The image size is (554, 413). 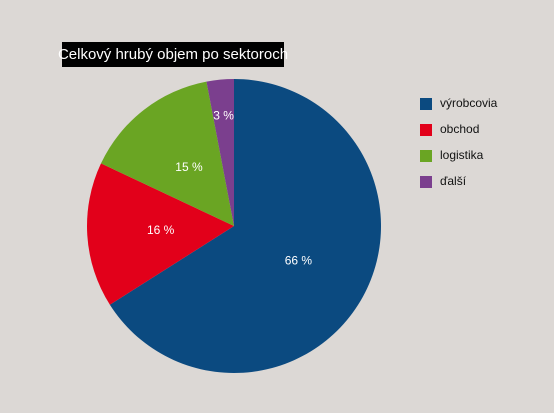 I want to click on data-label: 15 %, so click(x=189, y=167).